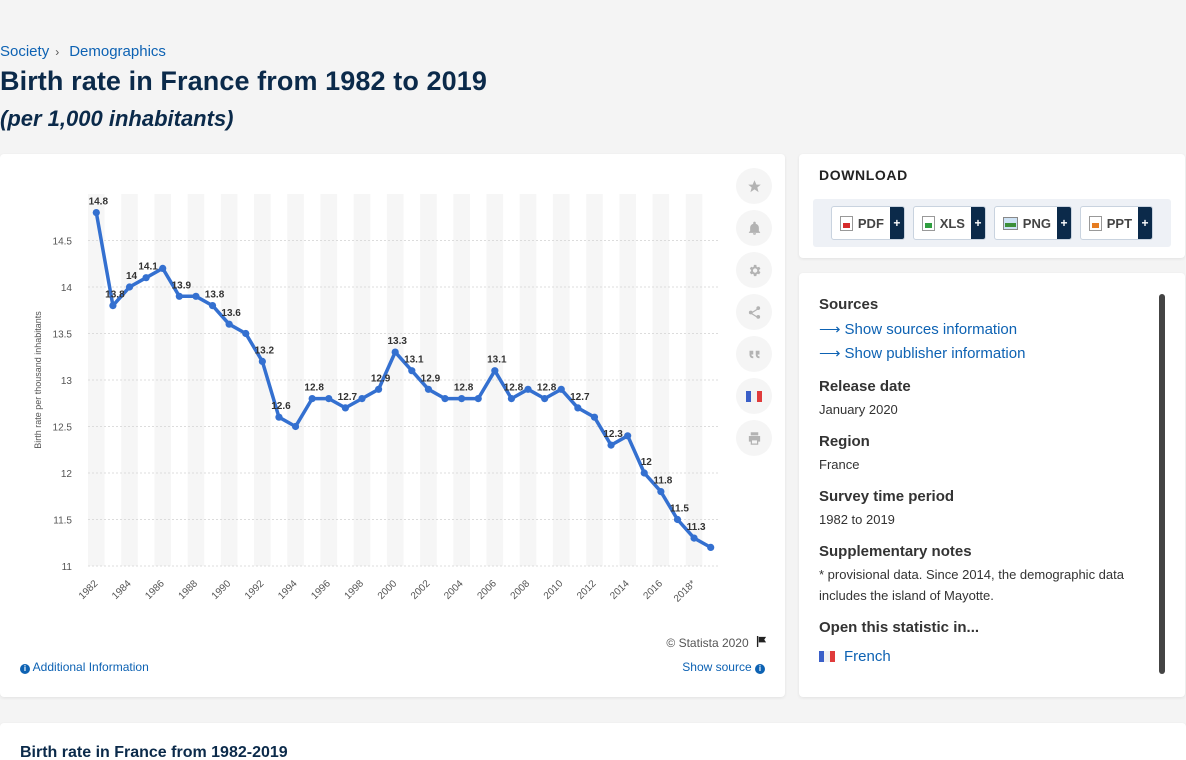 The height and width of the screenshot is (760, 1186). I want to click on pdf-label: PDF, so click(870, 223).